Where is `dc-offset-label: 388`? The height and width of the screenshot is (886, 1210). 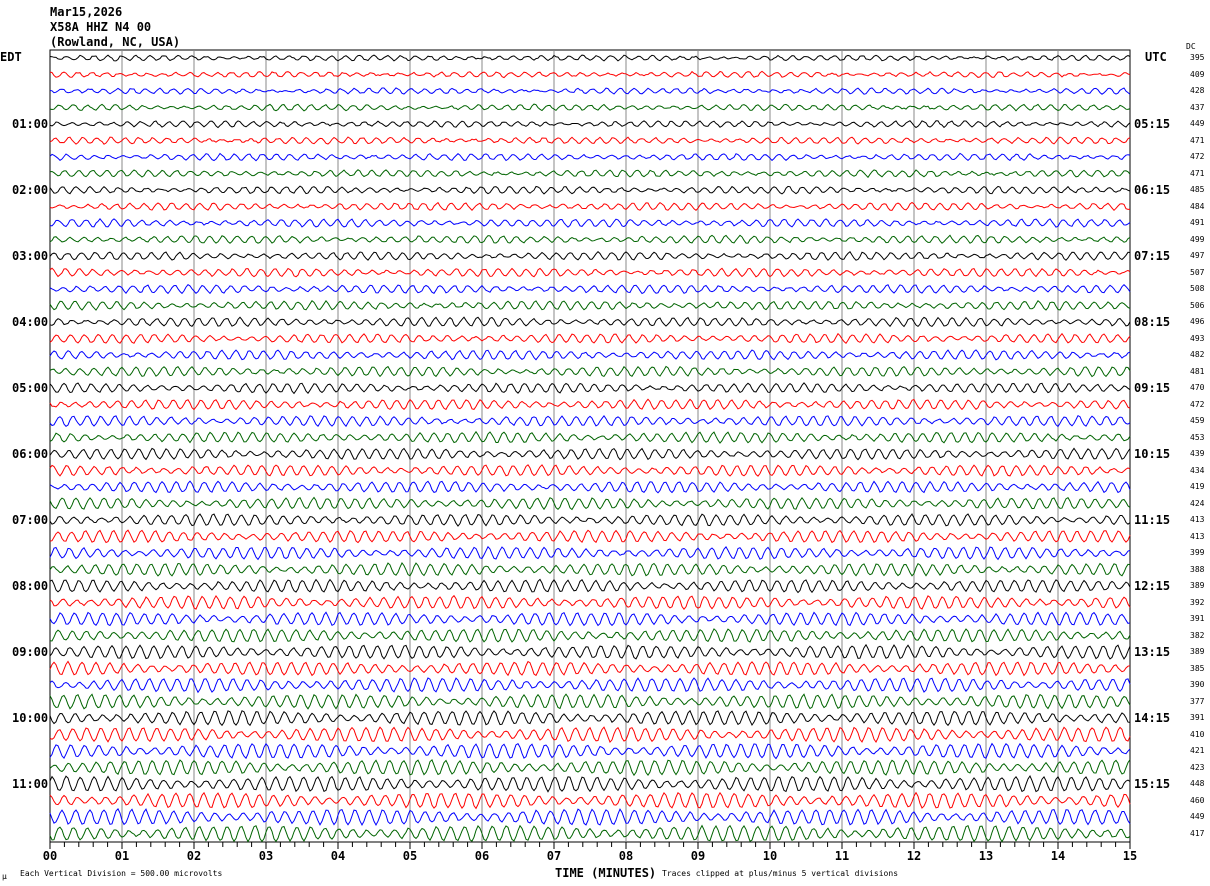
dc-offset-label: 388 is located at coordinates (1197, 569).